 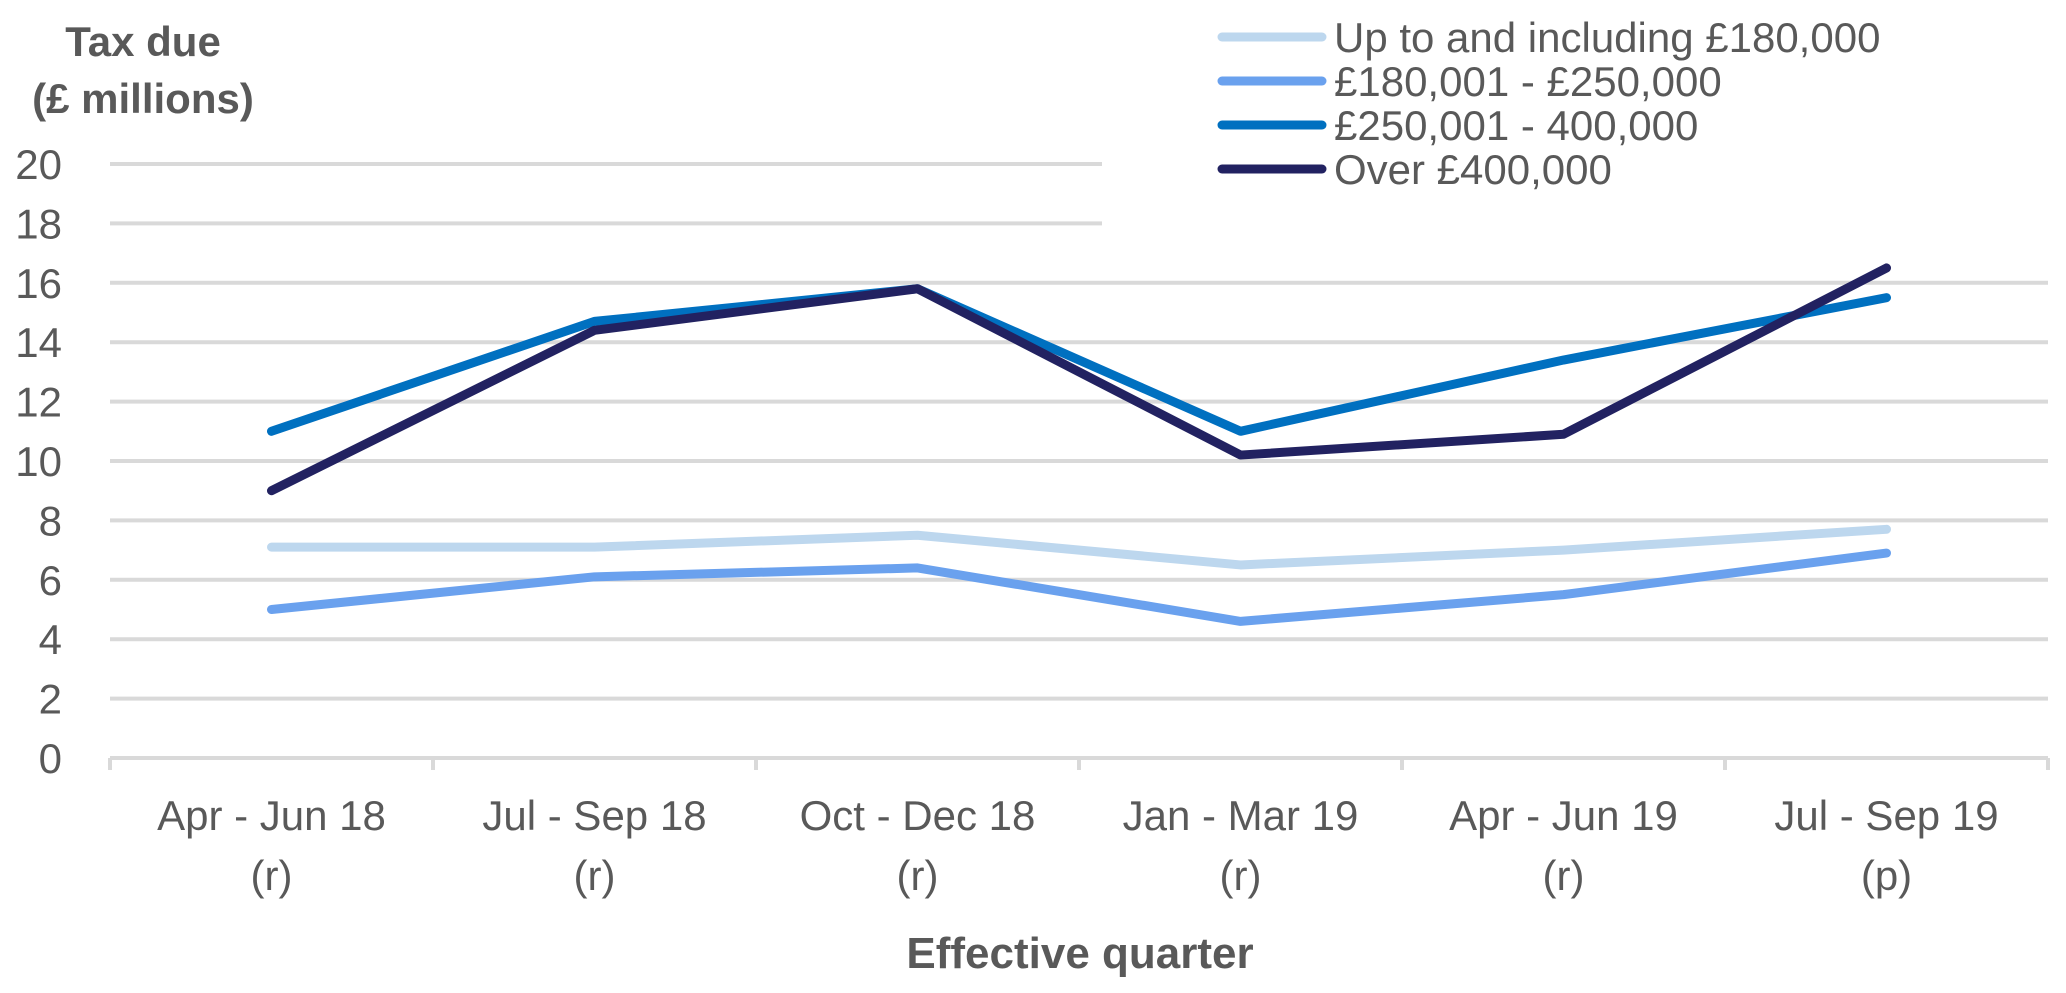 What do you see at coordinates (271, 815) in the screenshot?
I see `x-tick-label: Apr - Jun 18` at bounding box center [271, 815].